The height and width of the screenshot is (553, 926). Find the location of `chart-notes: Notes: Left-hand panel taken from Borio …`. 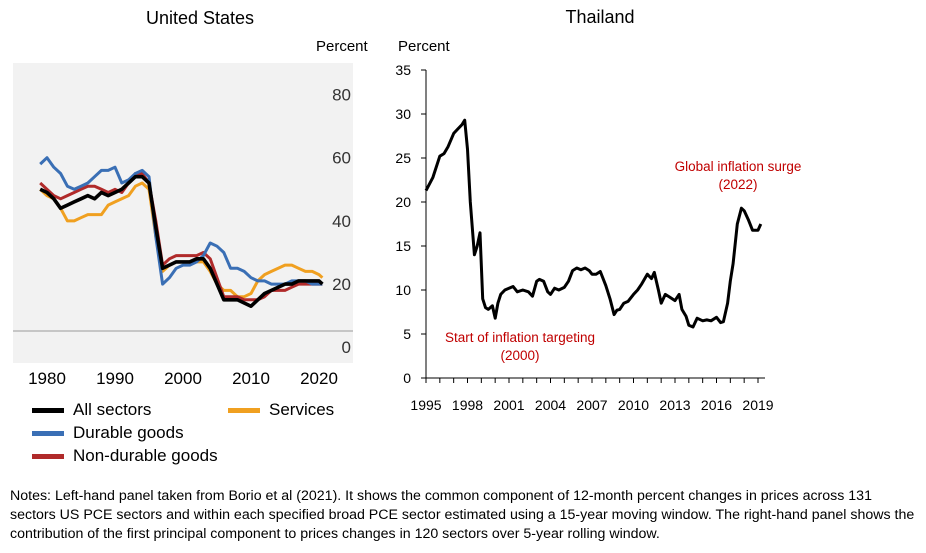

chart-notes: Notes: Left-hand panel taken from Borio … is located at coordinates (462, 515).